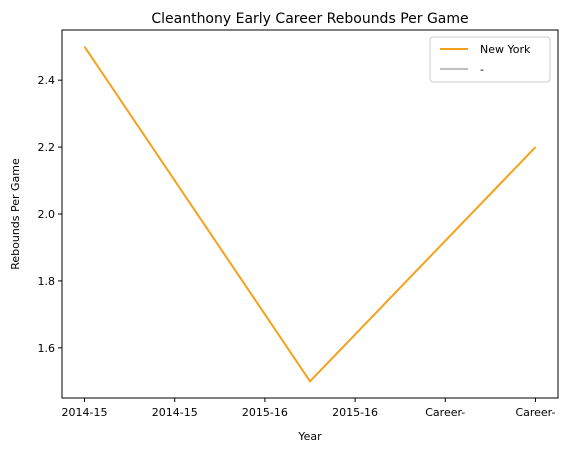 Image resolution: width=570 pixels, height=453 pixels. I want to click on y-tick-label: 2.0, so click(47, 214).